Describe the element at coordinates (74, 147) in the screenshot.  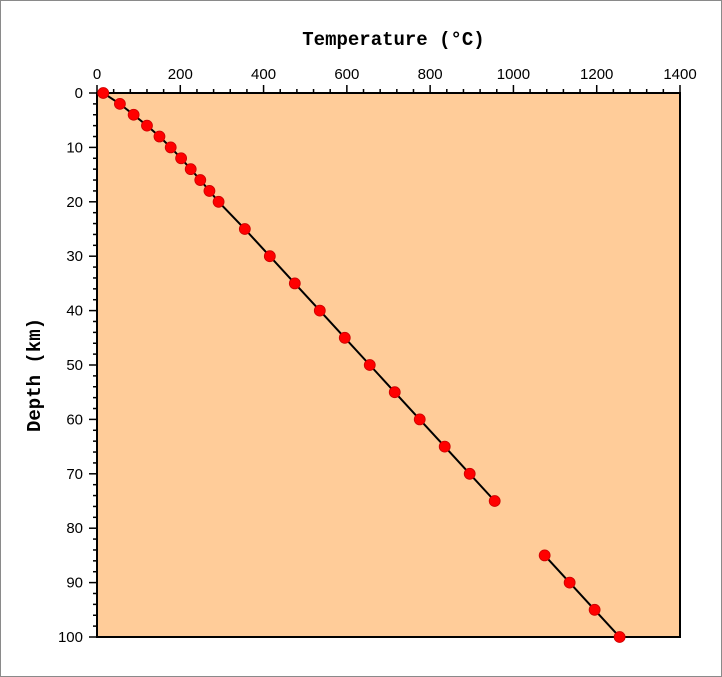
I see `y-tick-label: 10` at that location.